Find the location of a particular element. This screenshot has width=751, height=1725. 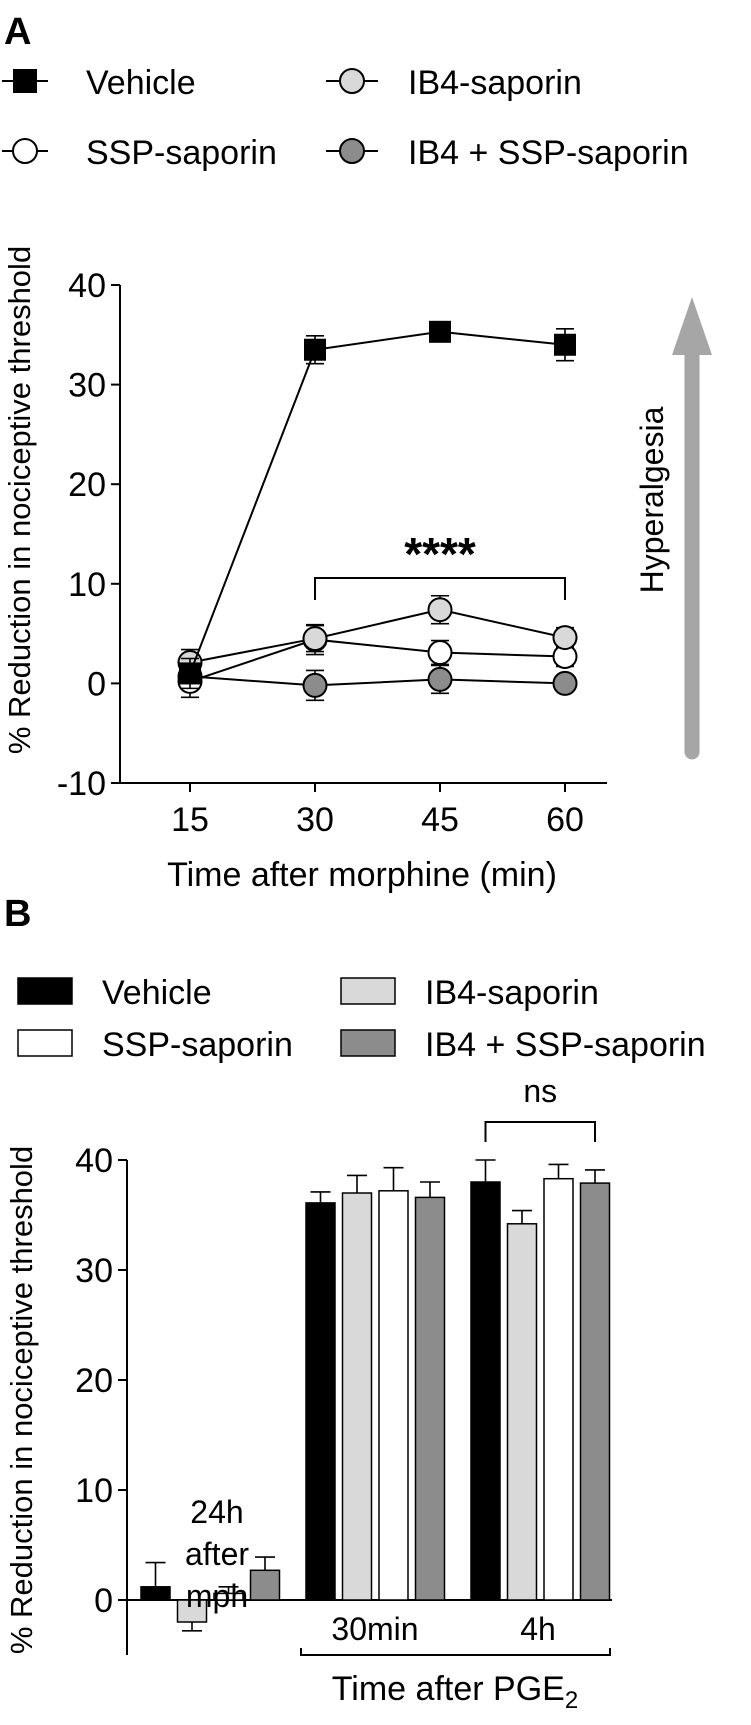

bar-series-ib4-saporin is located at coordinates (357, 1403).